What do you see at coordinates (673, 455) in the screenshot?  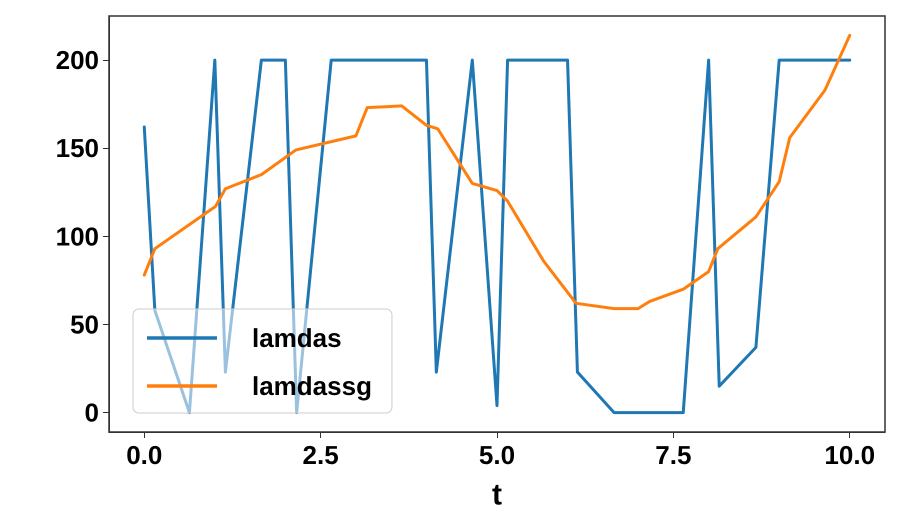 I see `x-tick-label: 7.5` at bounding box center [673, 455].